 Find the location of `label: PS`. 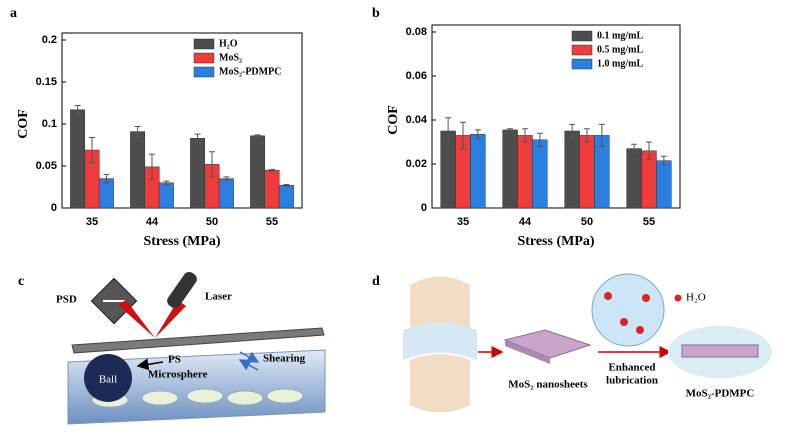

label: PS is located at coordinates (174, 360).